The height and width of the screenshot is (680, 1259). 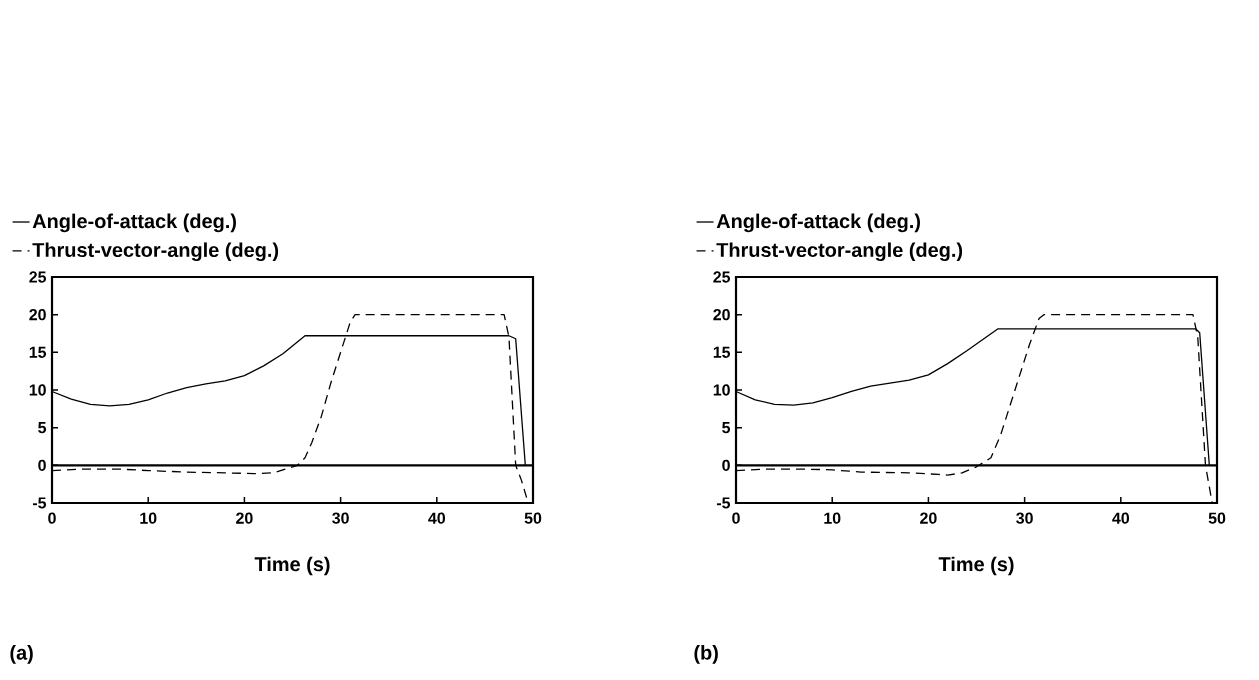 I want to click on text: (a), so click(x=21, y=654).